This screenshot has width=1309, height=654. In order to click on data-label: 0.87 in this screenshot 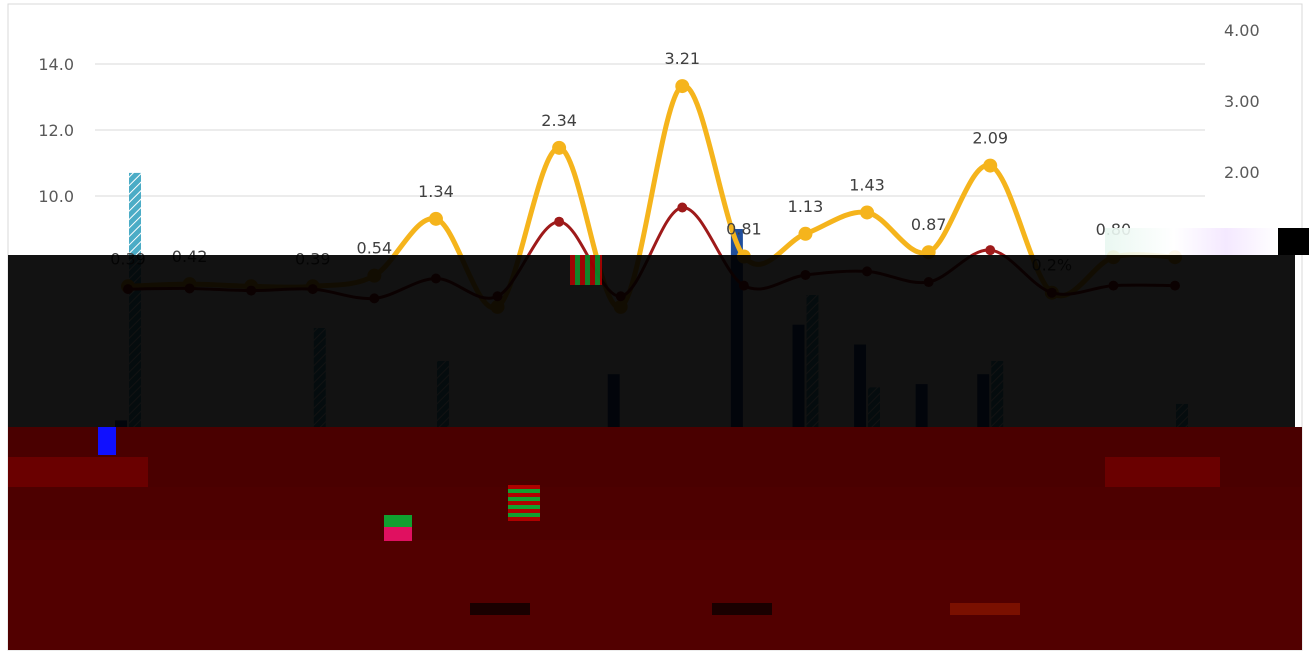, I will do `click(929, 224)`.